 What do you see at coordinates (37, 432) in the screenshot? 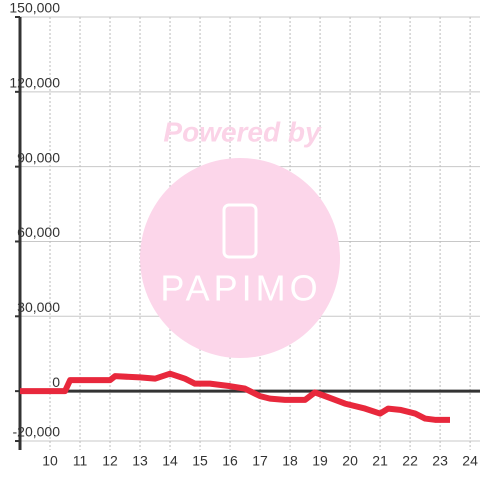
I see `y-tick-label: -20,000` at bounding box center [37, 432].